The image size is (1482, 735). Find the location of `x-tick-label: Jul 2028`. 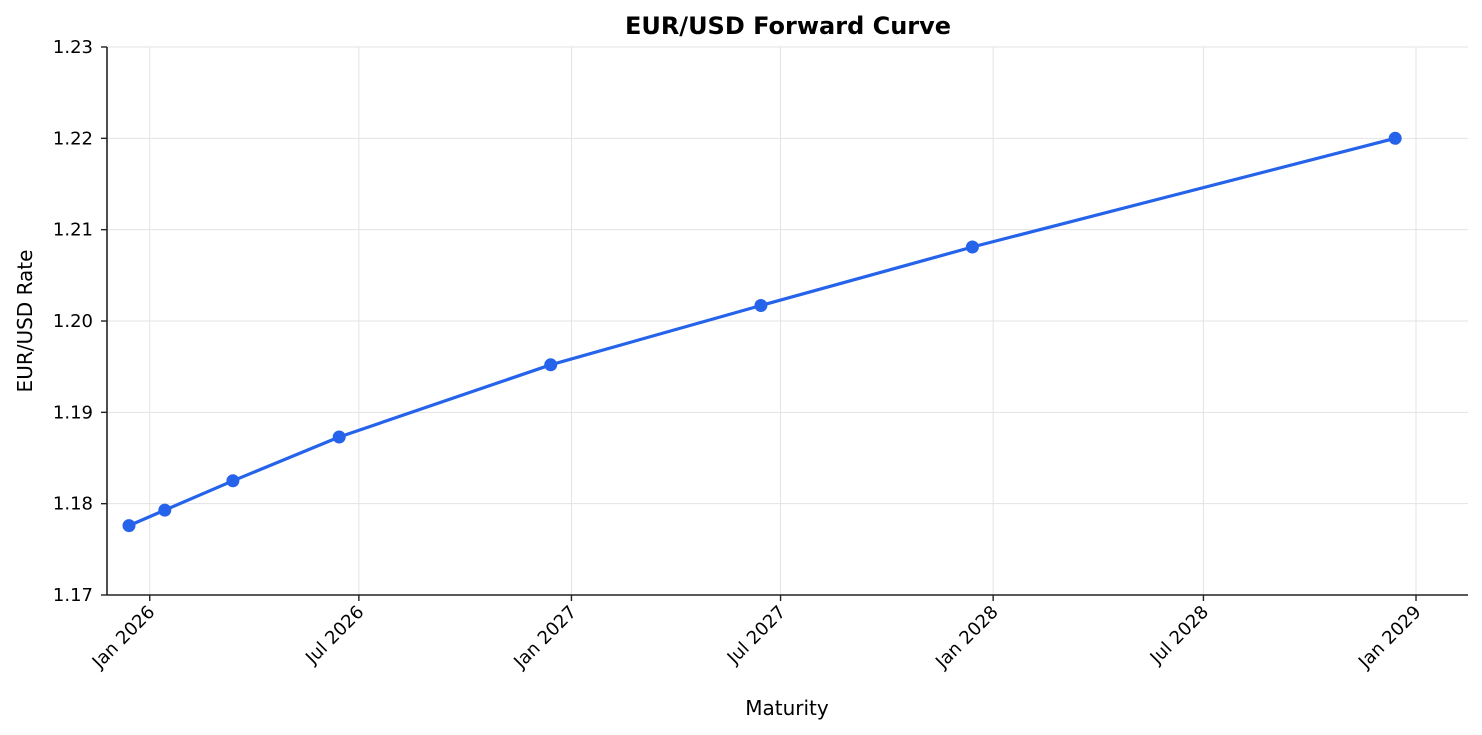

x-tick-label: Jul 2028 is located at coordinates (1179, 635).